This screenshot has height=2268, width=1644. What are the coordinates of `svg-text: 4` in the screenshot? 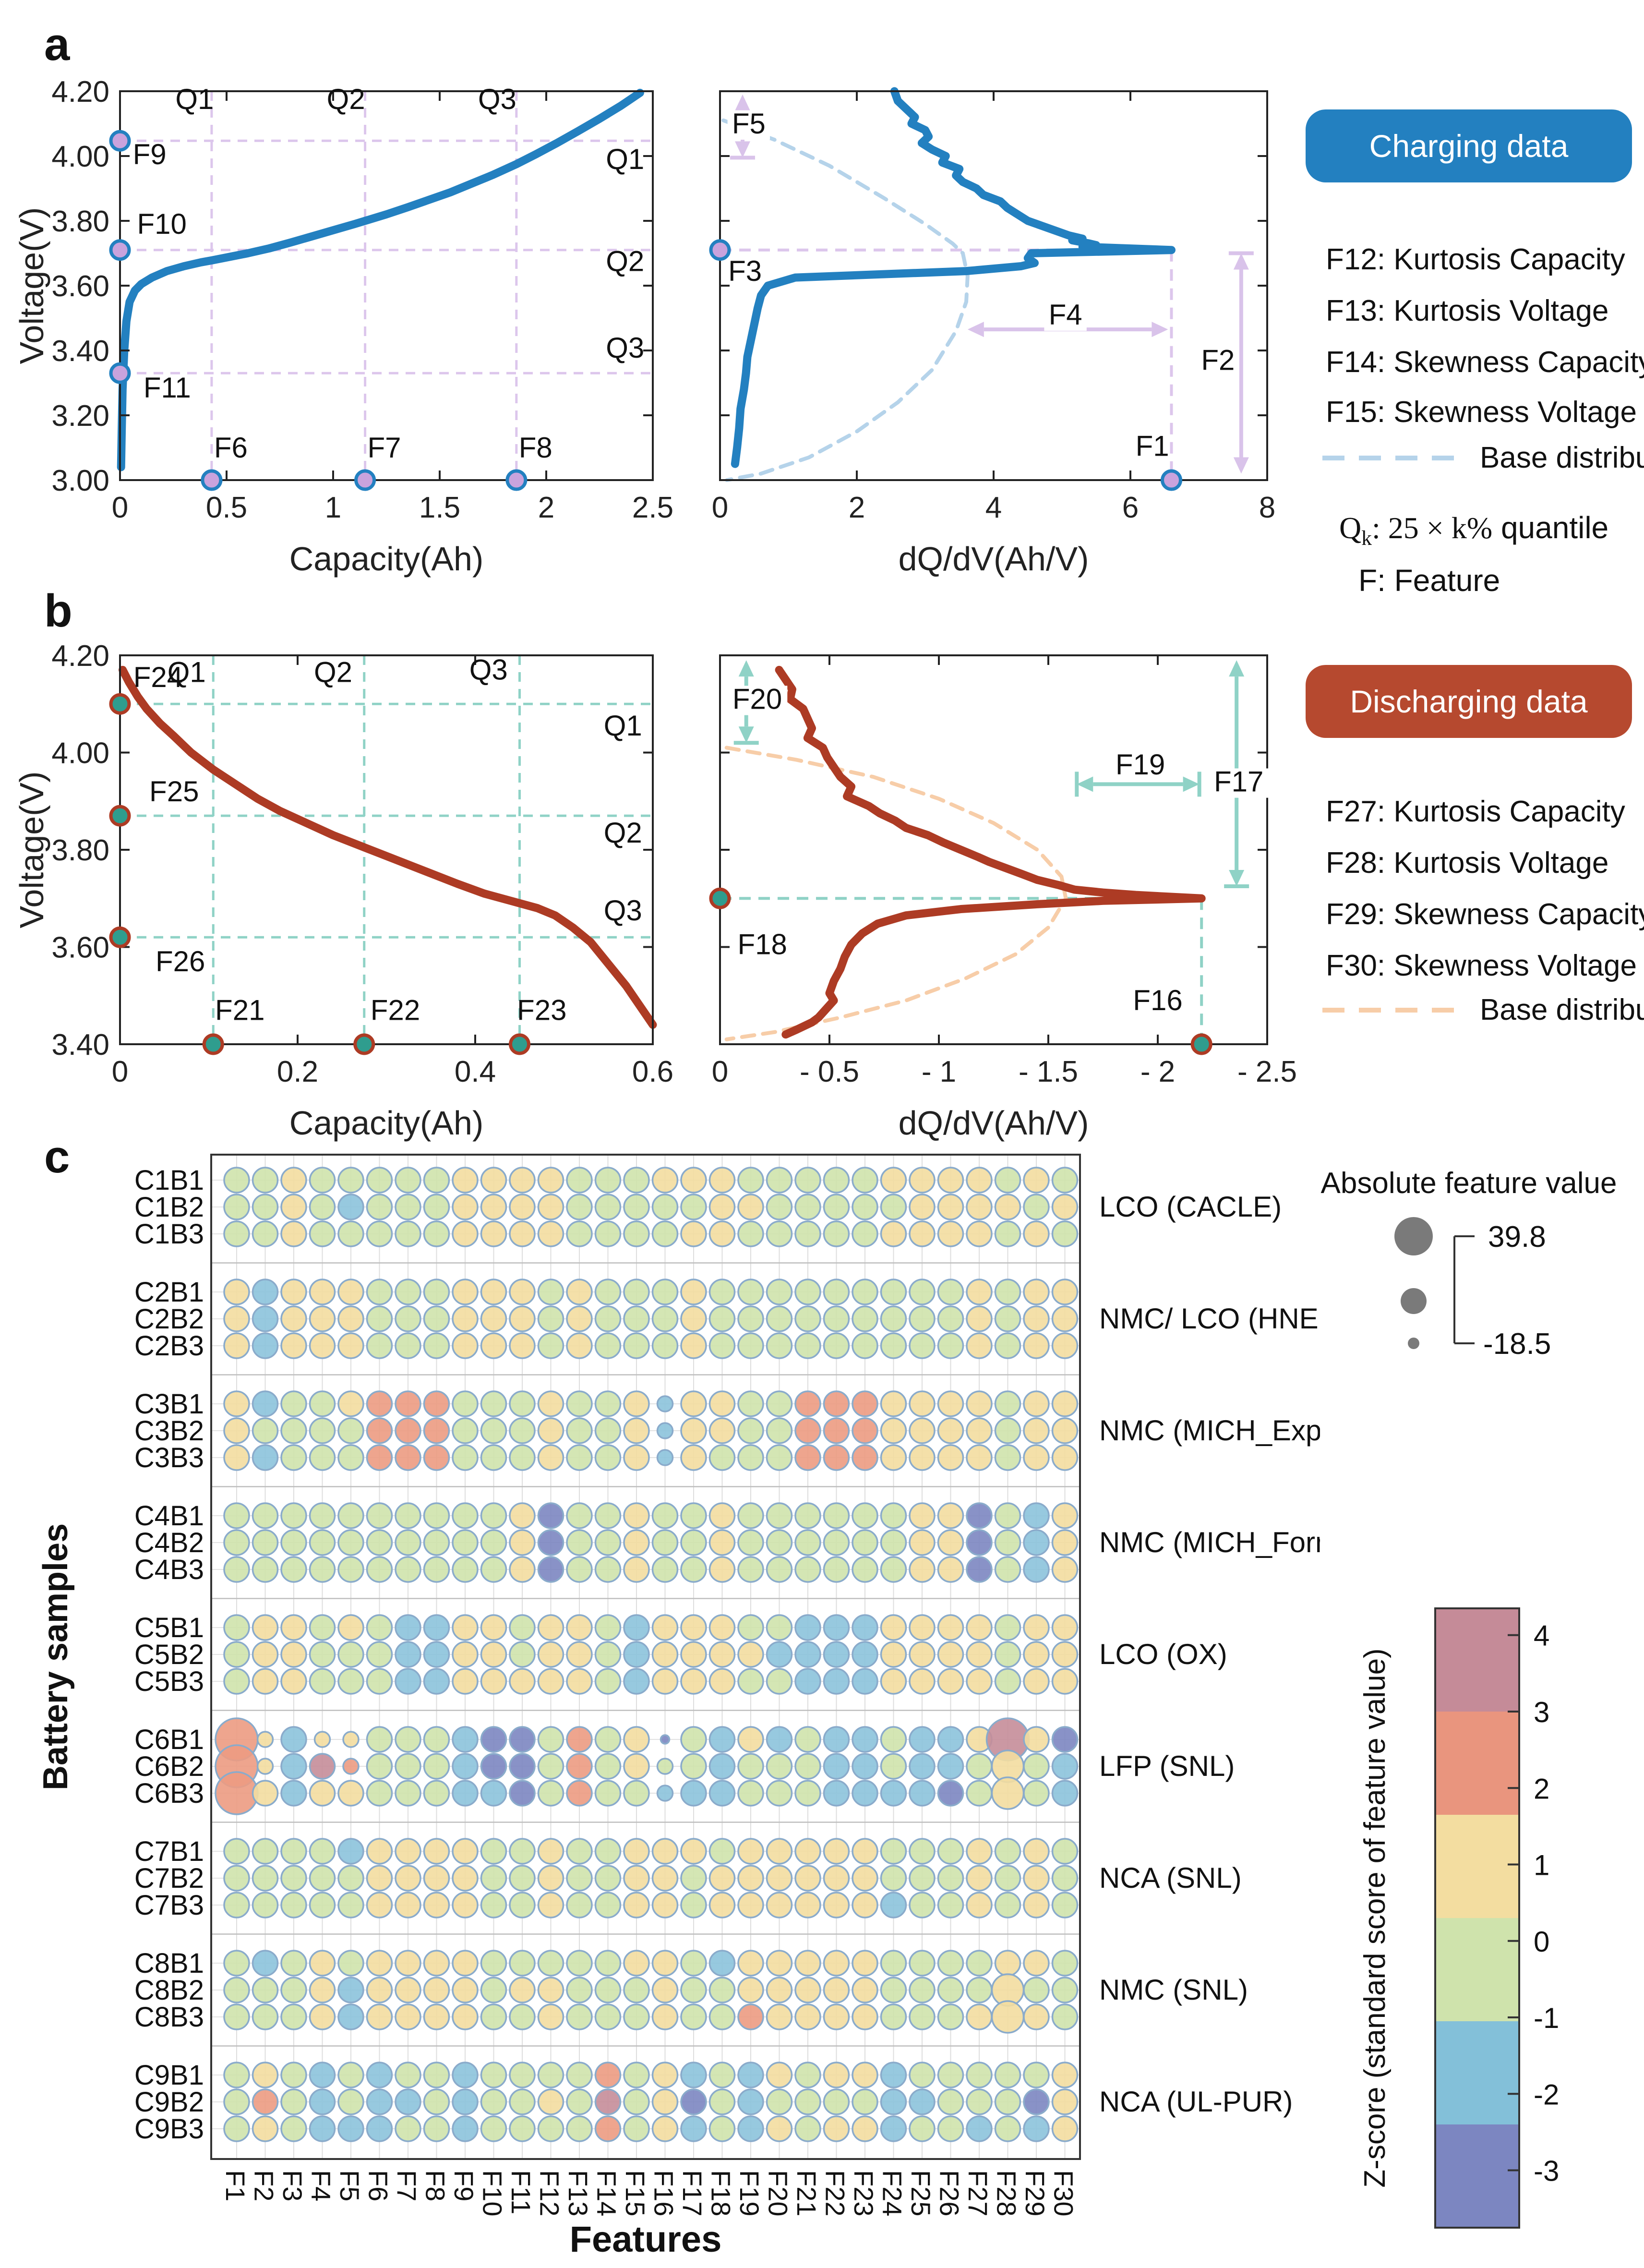 It's located at (994, 507).